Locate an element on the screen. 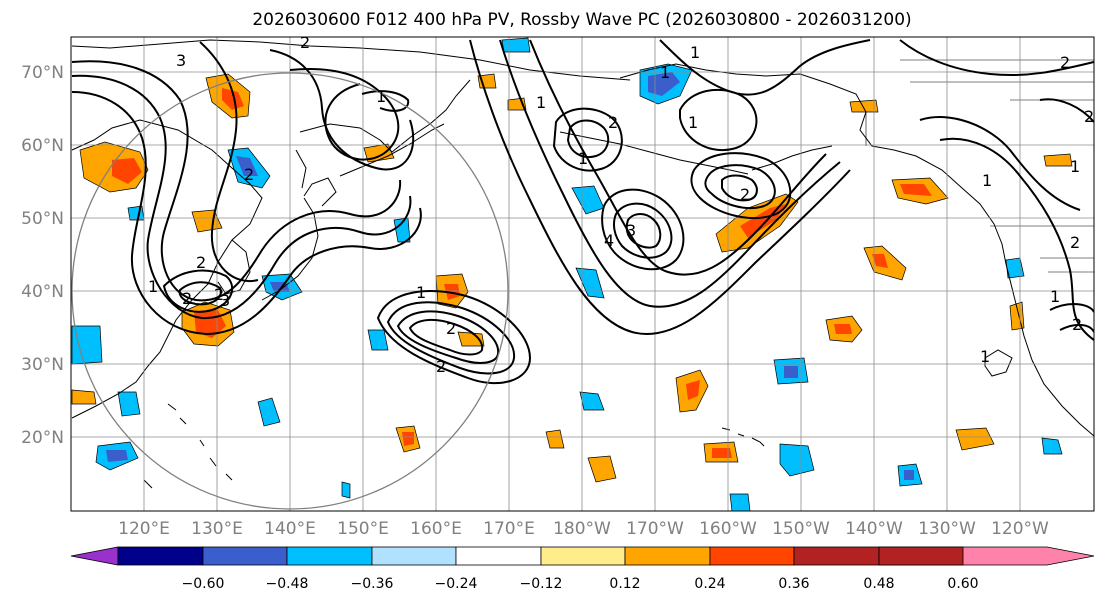 The height and width of the screenshot is (604, 1105). lon-tick-label: 170°W is located at coordinates (655, 529).